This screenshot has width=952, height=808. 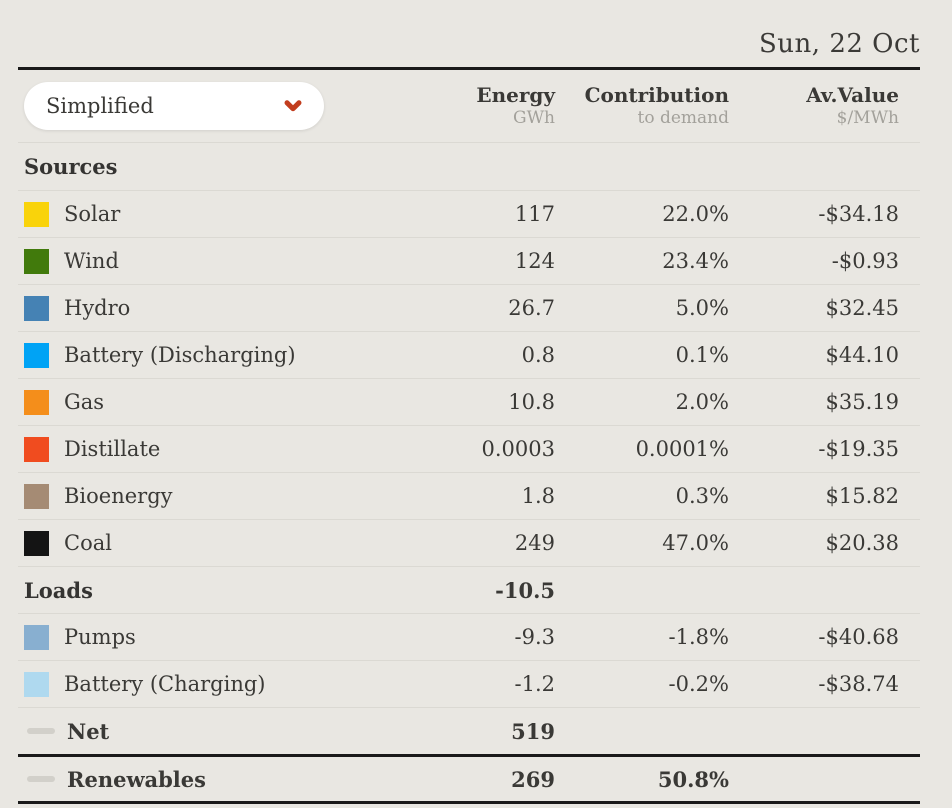 I want to click on topbar: Sun, 22 Oct, so click(x=476, y=33).